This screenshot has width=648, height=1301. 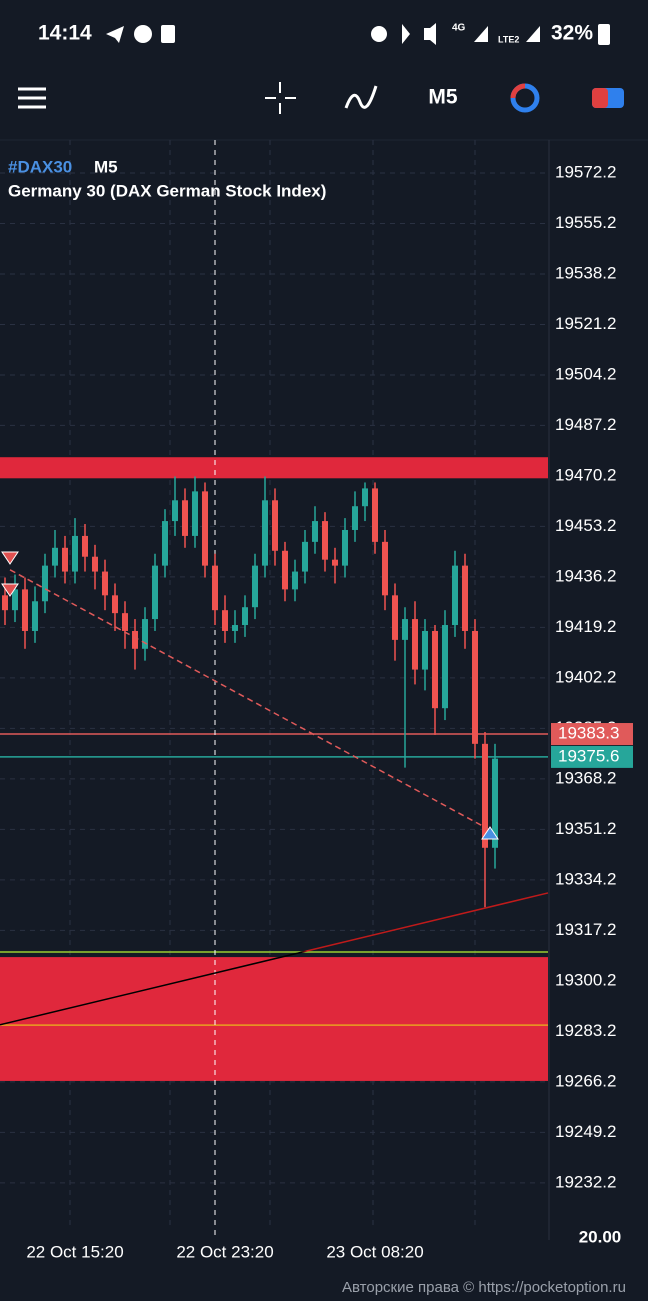 What do you see at coordinates (585, 676) in the screenshot?
I see `y-tick-label: 19402.2` at bounding box center [585, 676].